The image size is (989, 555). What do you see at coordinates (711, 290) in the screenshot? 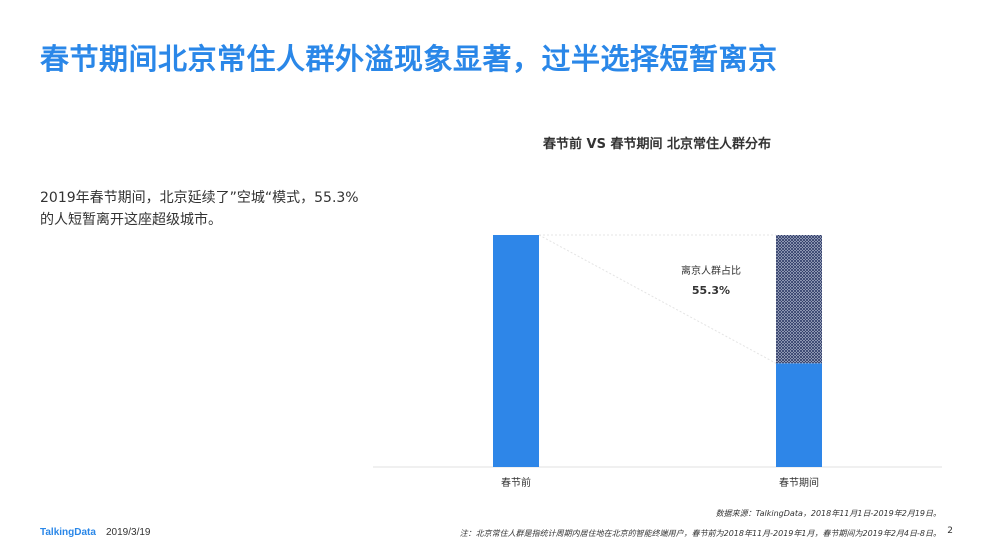
I see `annotation-value: 55.3%` at bounding box center [711, 290].